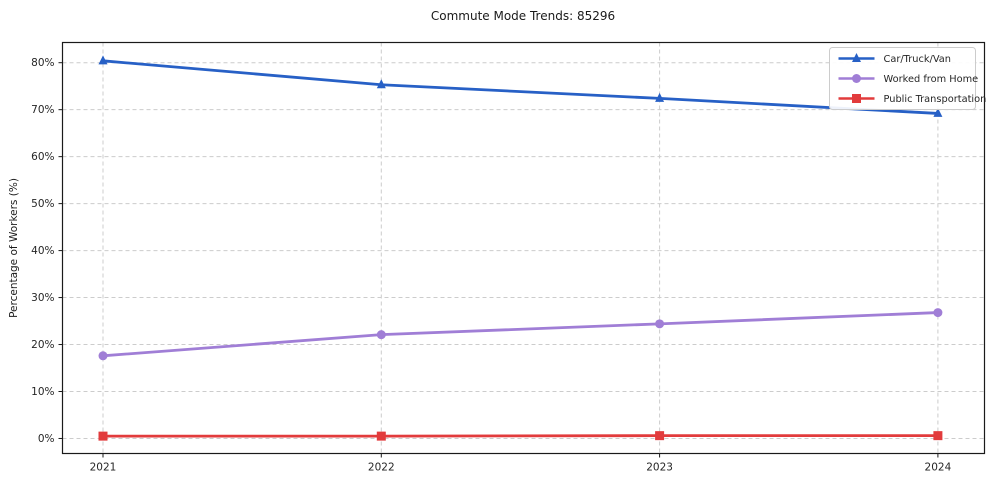 This screenshot has width=990, height=490. What do you see at coordinates (520, 334) in the screenshot?
I see `series-line-worked-from-home` at bounding box center [520, 334].